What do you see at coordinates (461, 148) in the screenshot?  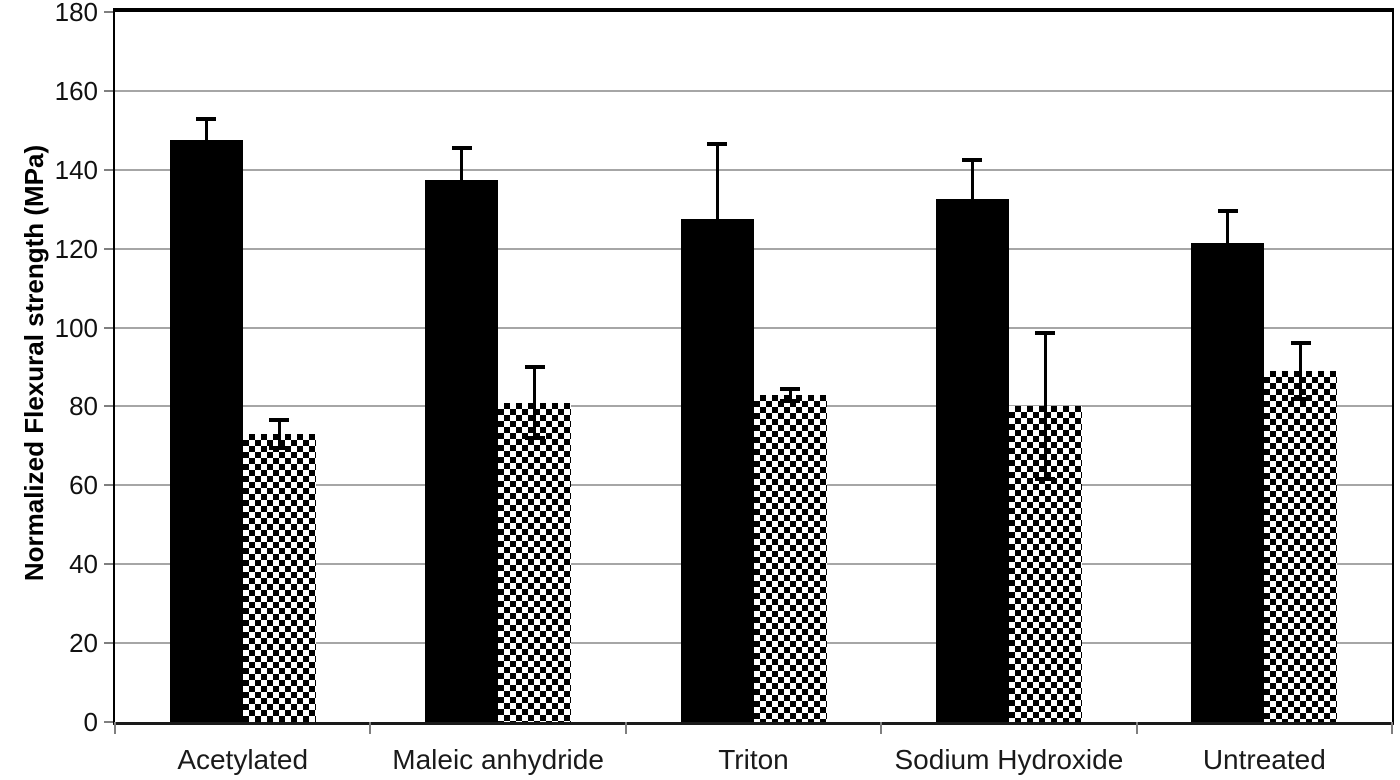 I see `error-bar-cap-top-solid-black-maleic-anhydride` at bounding box center [461, 148].